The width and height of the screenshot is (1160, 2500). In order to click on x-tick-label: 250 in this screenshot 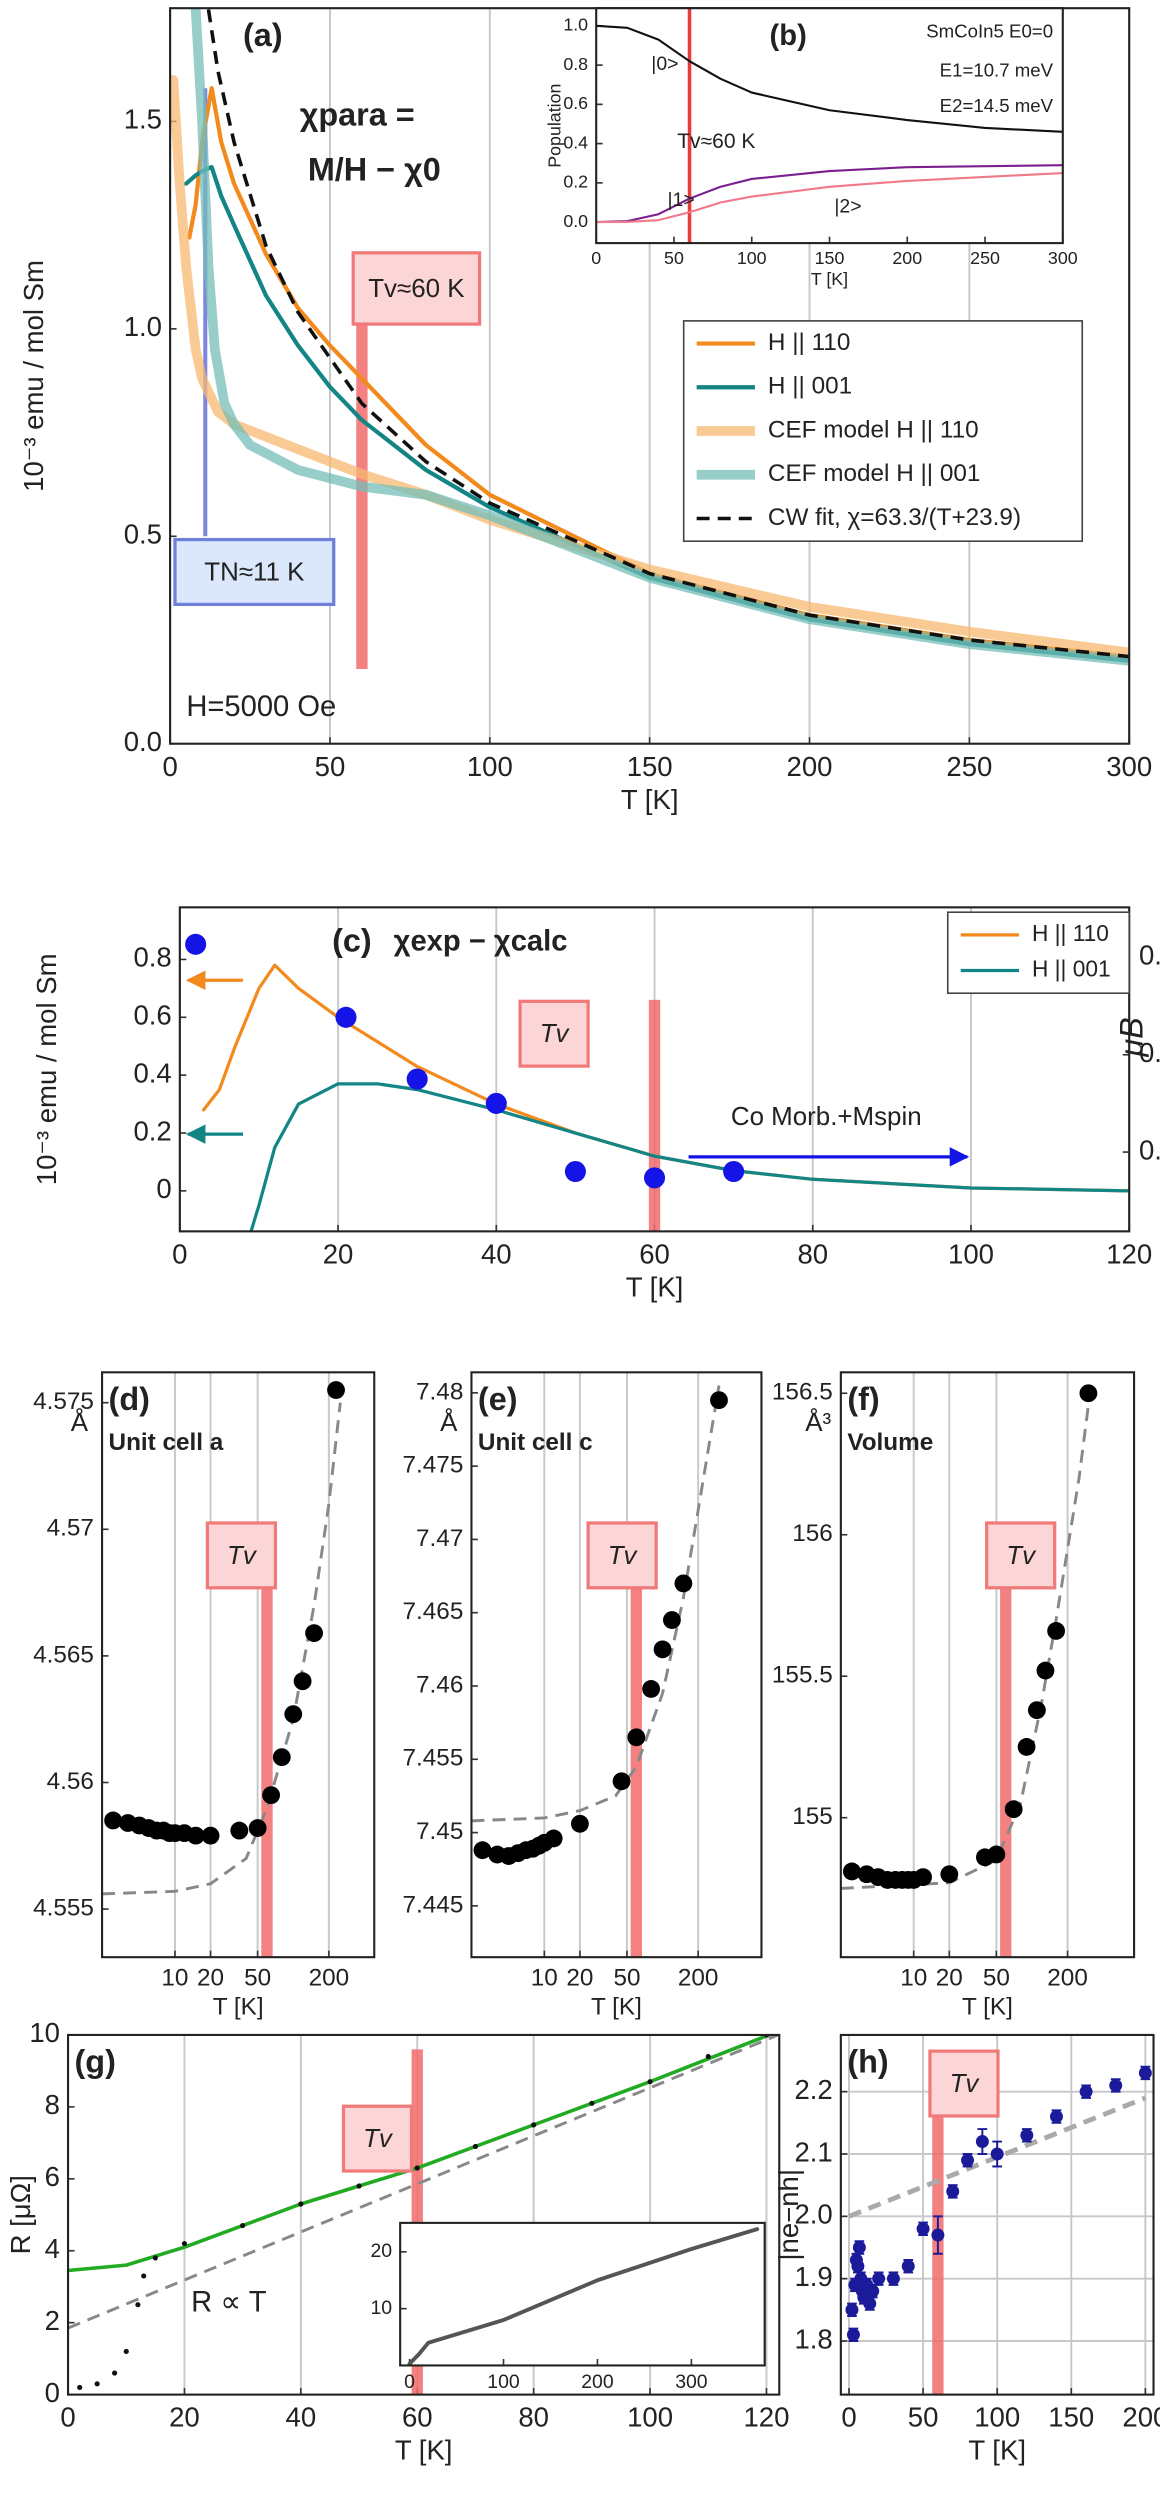, I will do `click(985, 258)`.